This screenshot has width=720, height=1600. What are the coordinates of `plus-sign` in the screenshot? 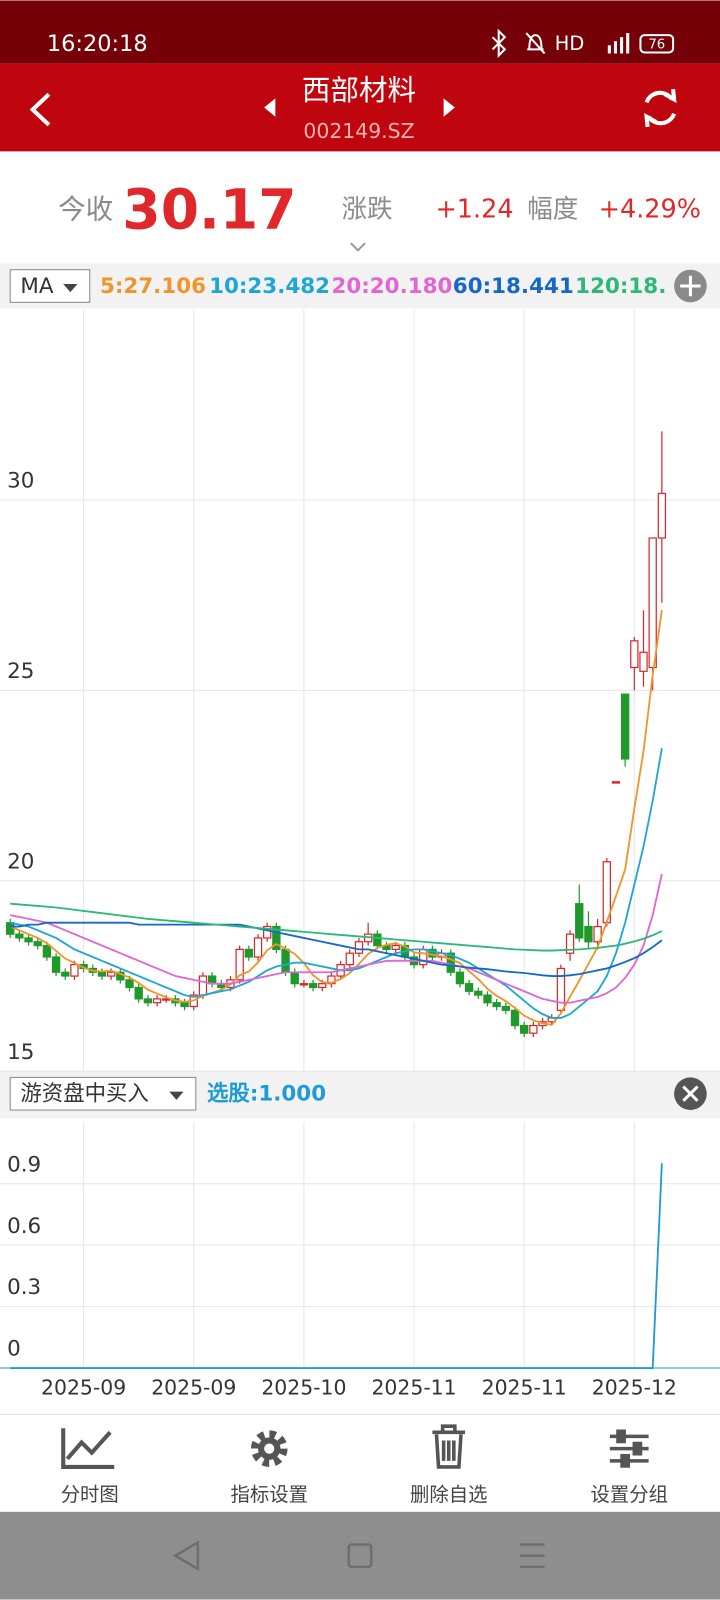 It's located at (690, 286).